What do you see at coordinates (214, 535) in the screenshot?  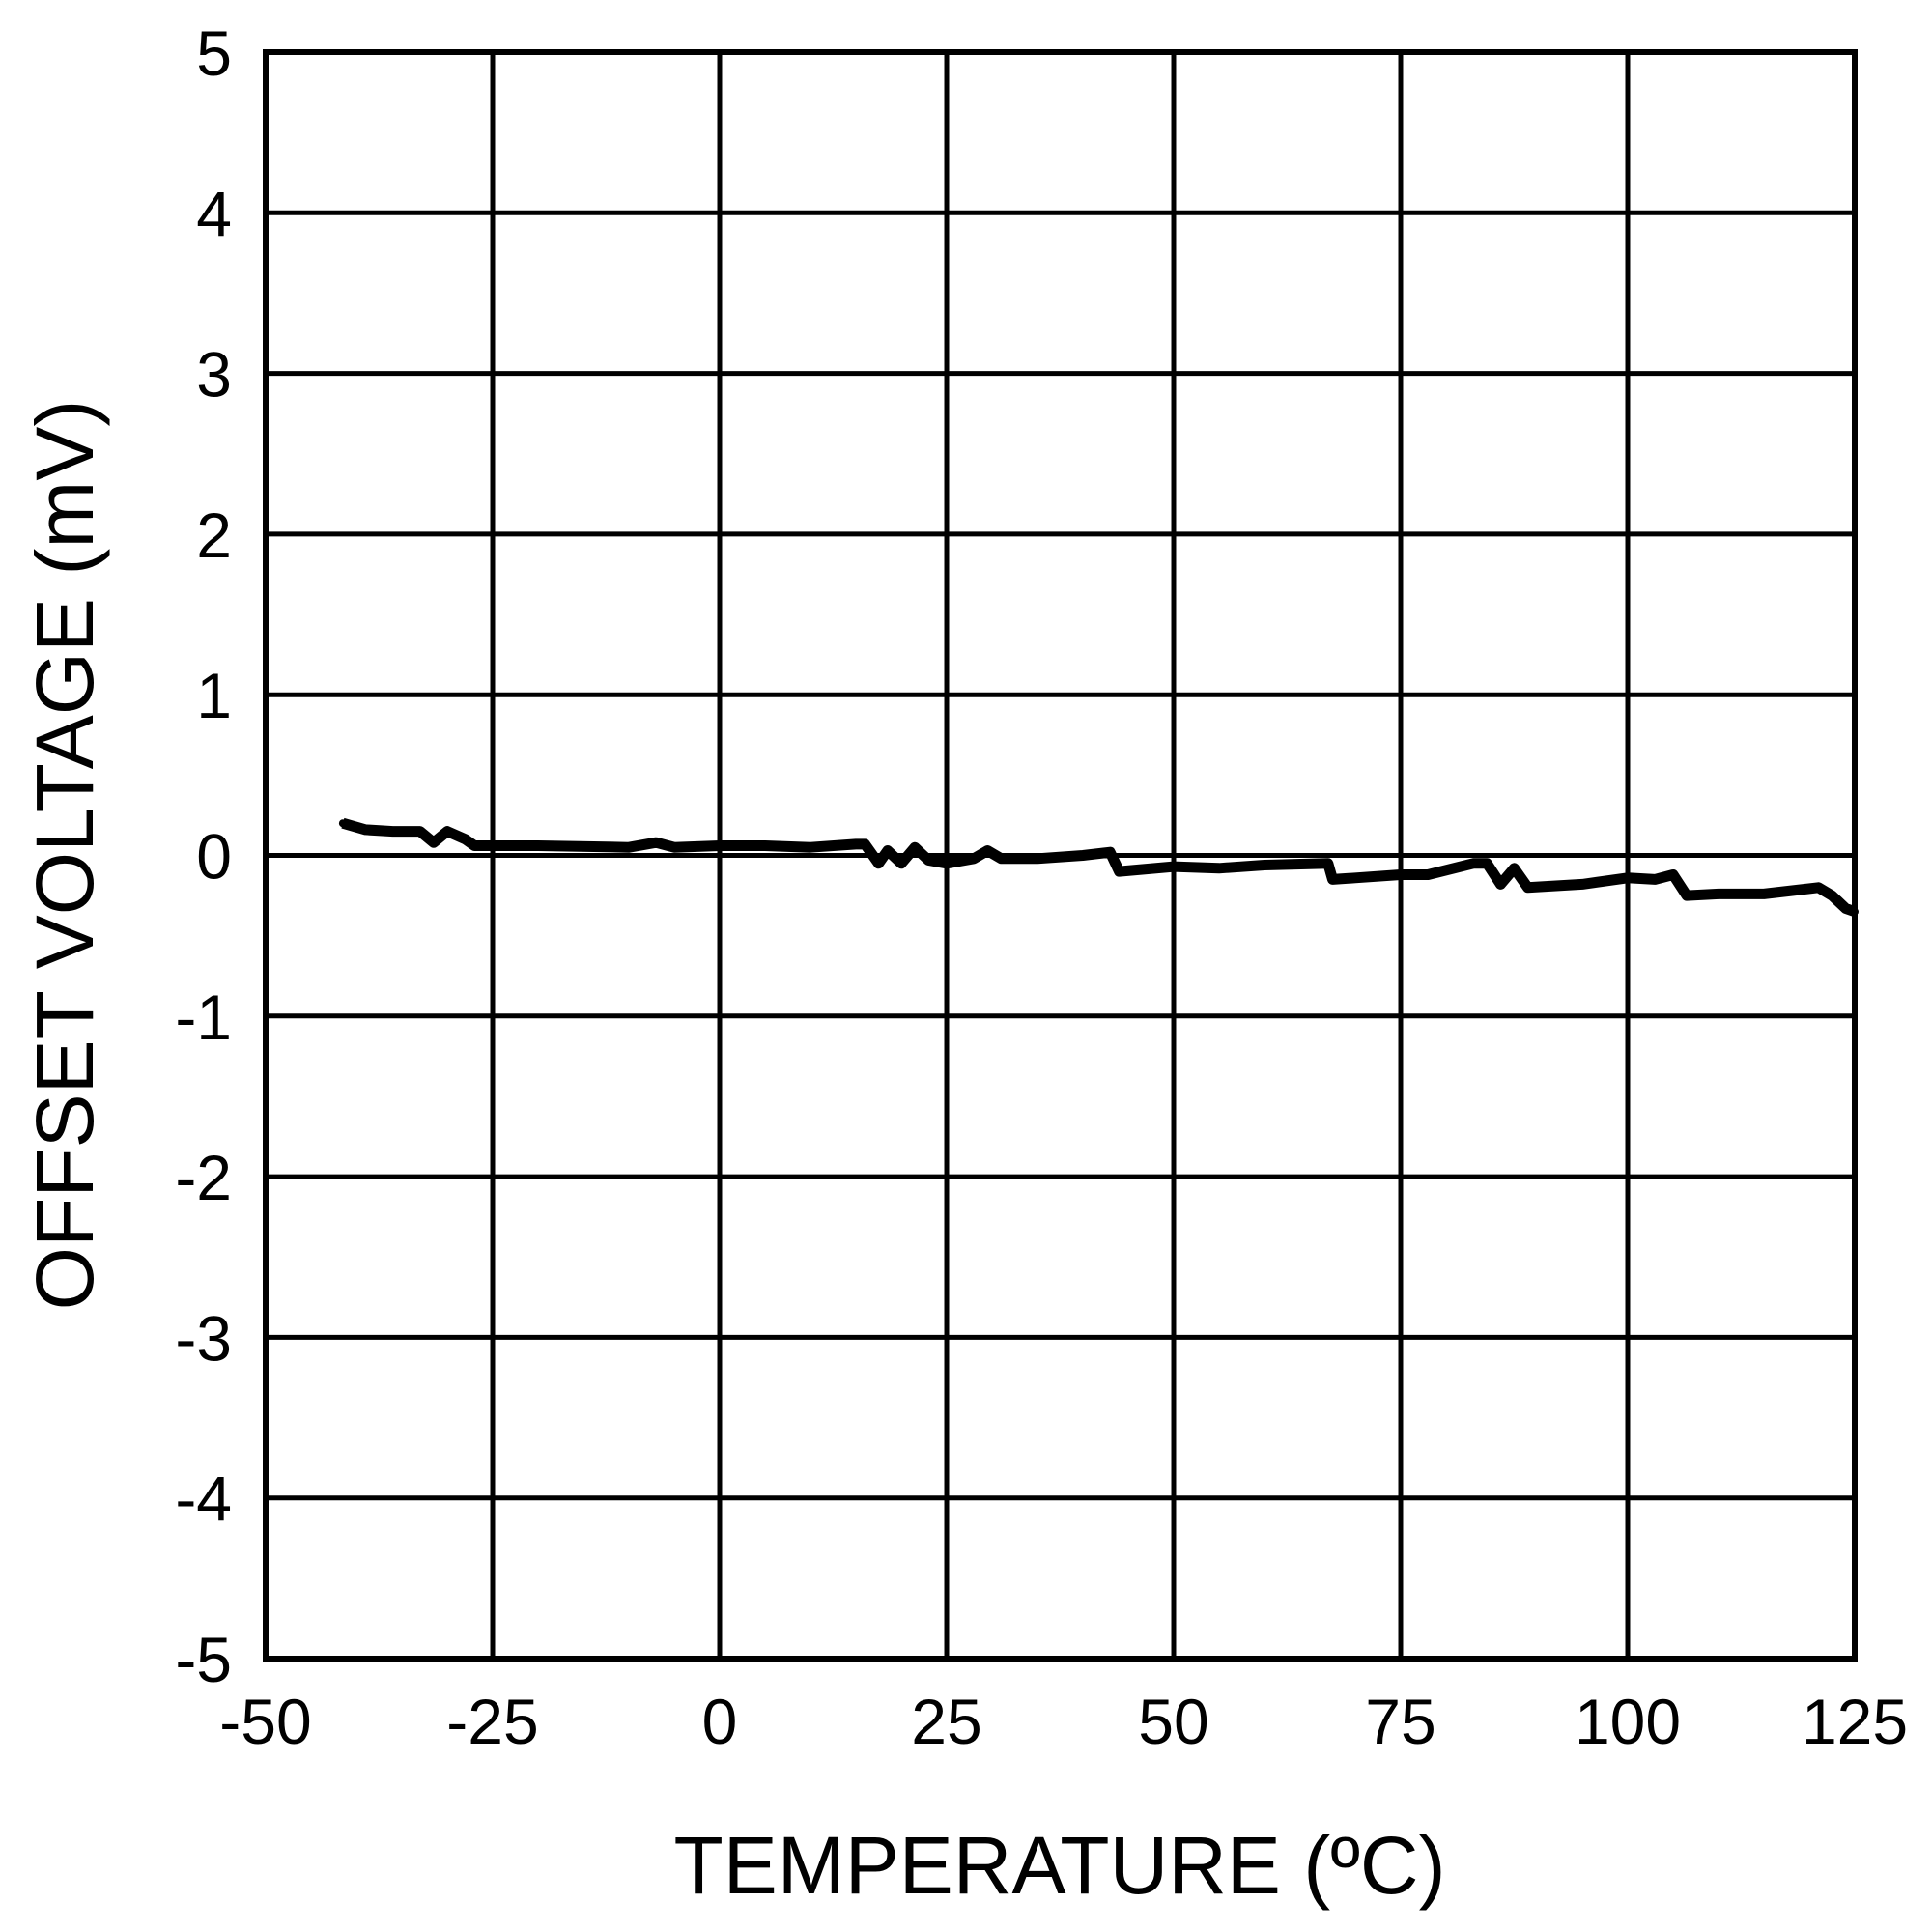 I see `y-tick-label: 2` at bounding box center [214, 535].